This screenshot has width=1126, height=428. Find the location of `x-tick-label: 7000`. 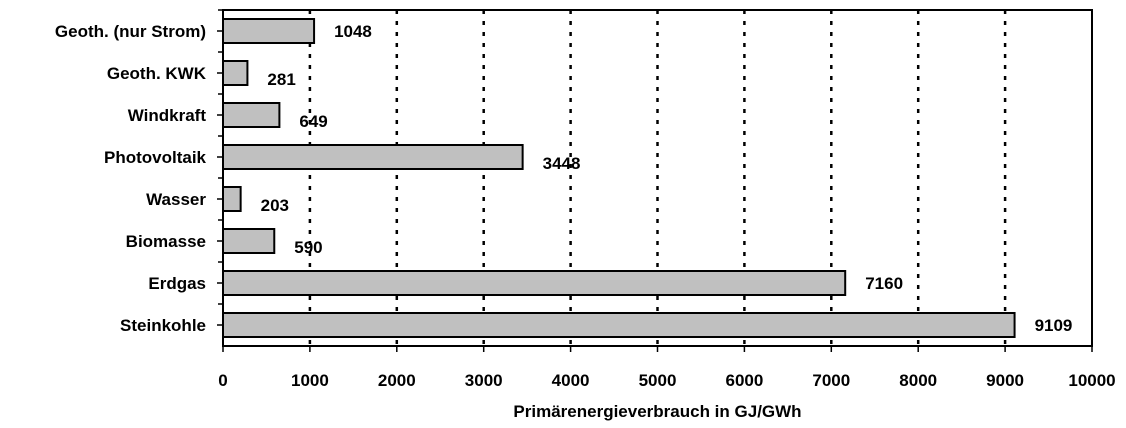

x-tick-label: 7000 is located at coordinates (831, 380).